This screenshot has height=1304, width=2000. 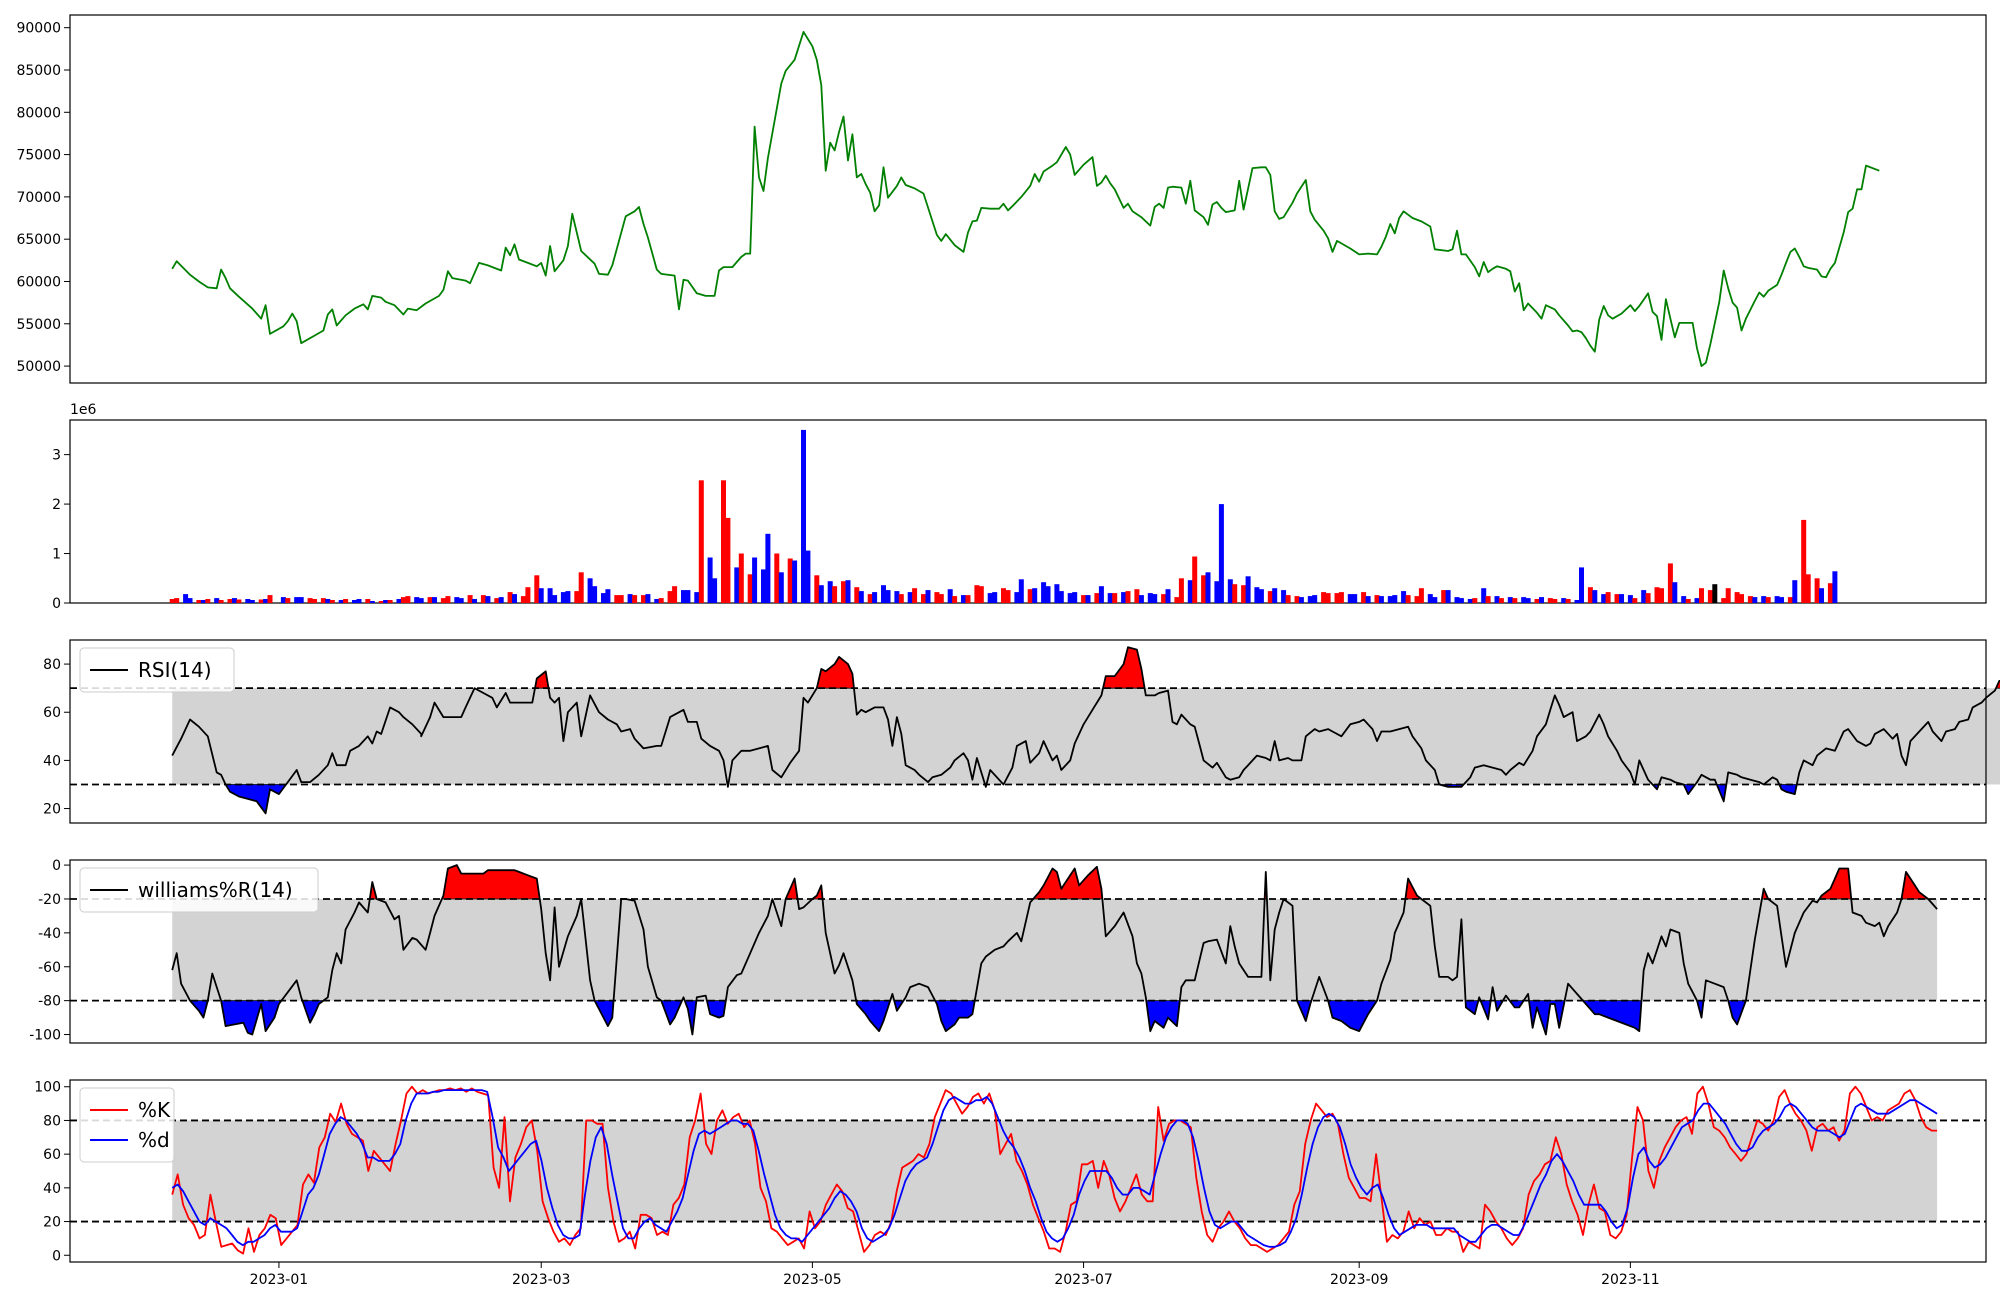 What do you see at coordinates (1008, 951) in the screenshot?
I see `williams-r-panel: -100 -80 -60 -40 -20 0 williams%R(14)` at bounding box center [1008, 951].